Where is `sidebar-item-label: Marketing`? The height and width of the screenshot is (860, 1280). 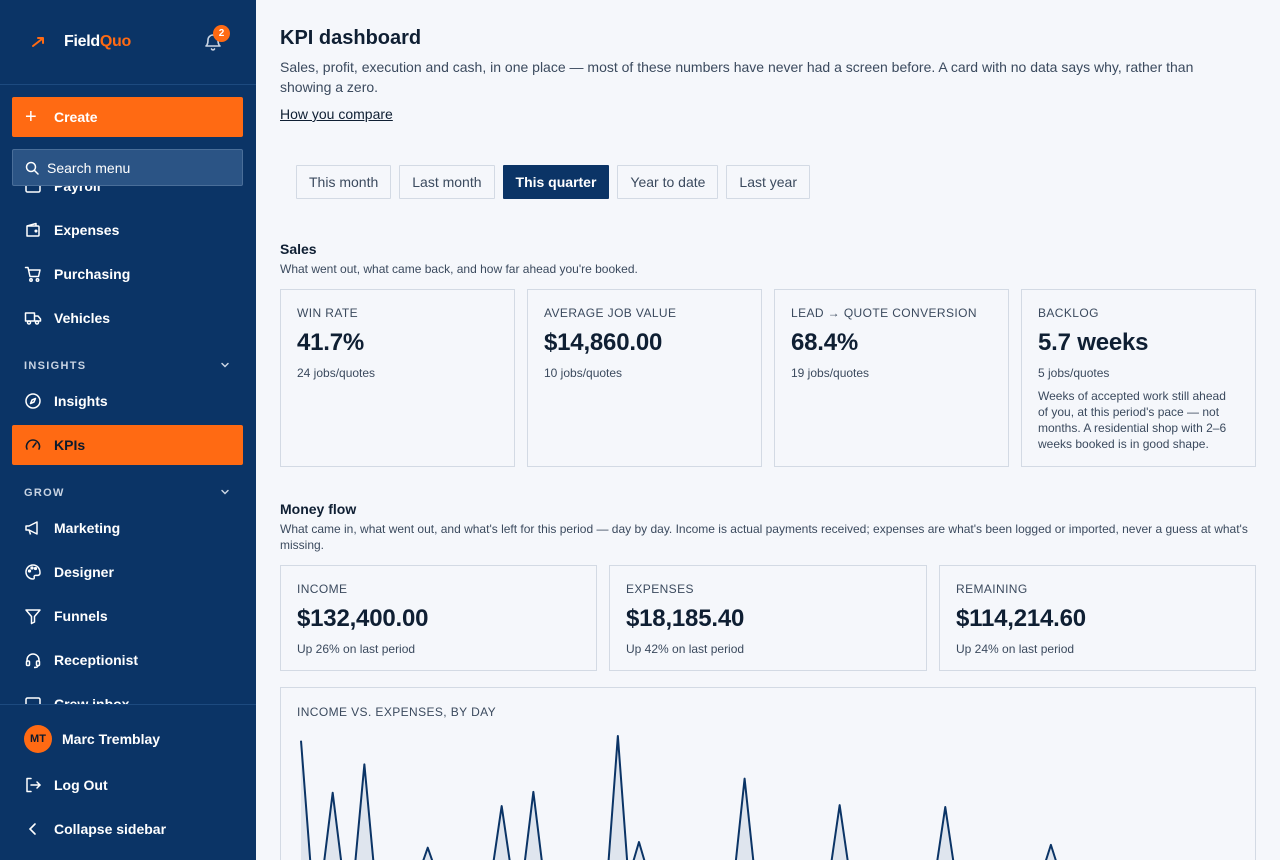
sidebar-item-label: Marketing is located at coordinates (87, 528).